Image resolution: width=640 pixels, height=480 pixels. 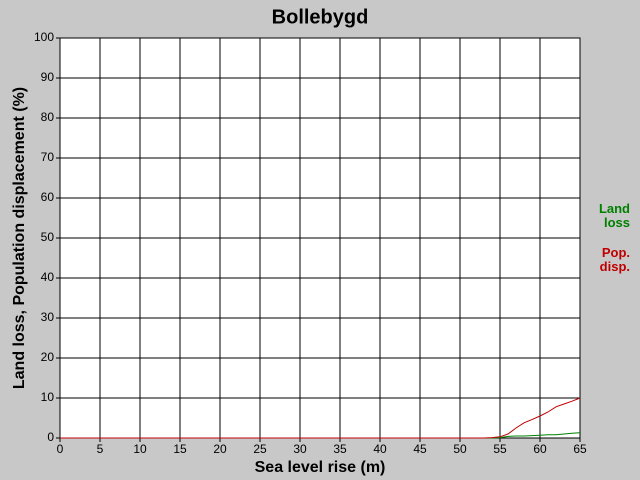 I want to click on x-tick-label: 60, so click(x=540, y=449).